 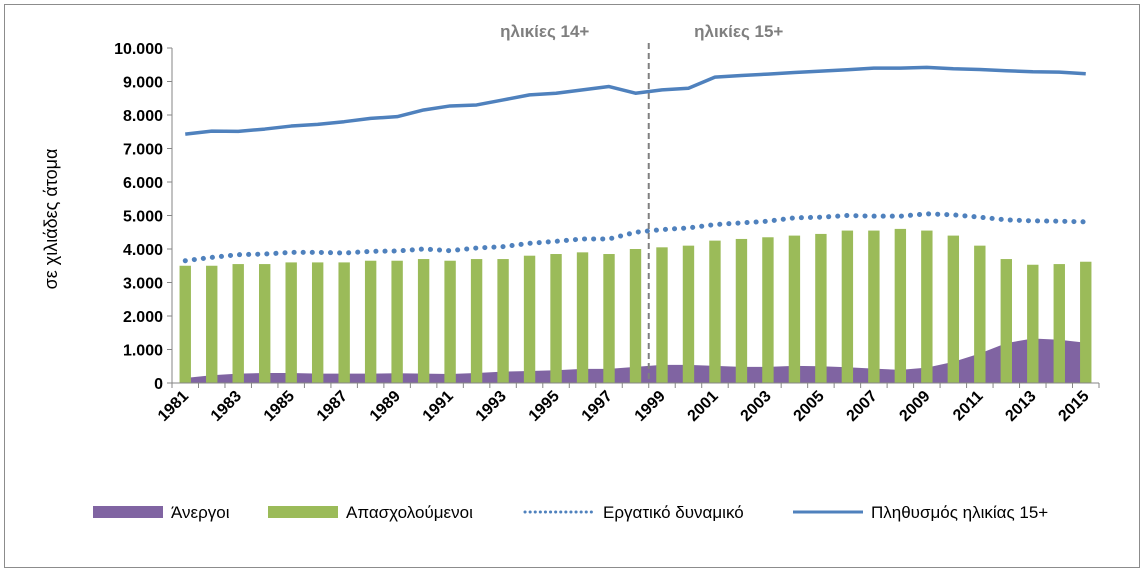 What do you see at coordinates (385, 406) in the screenshot?
I see `x-tick-label: 1989` at bounding box center [385, 406].